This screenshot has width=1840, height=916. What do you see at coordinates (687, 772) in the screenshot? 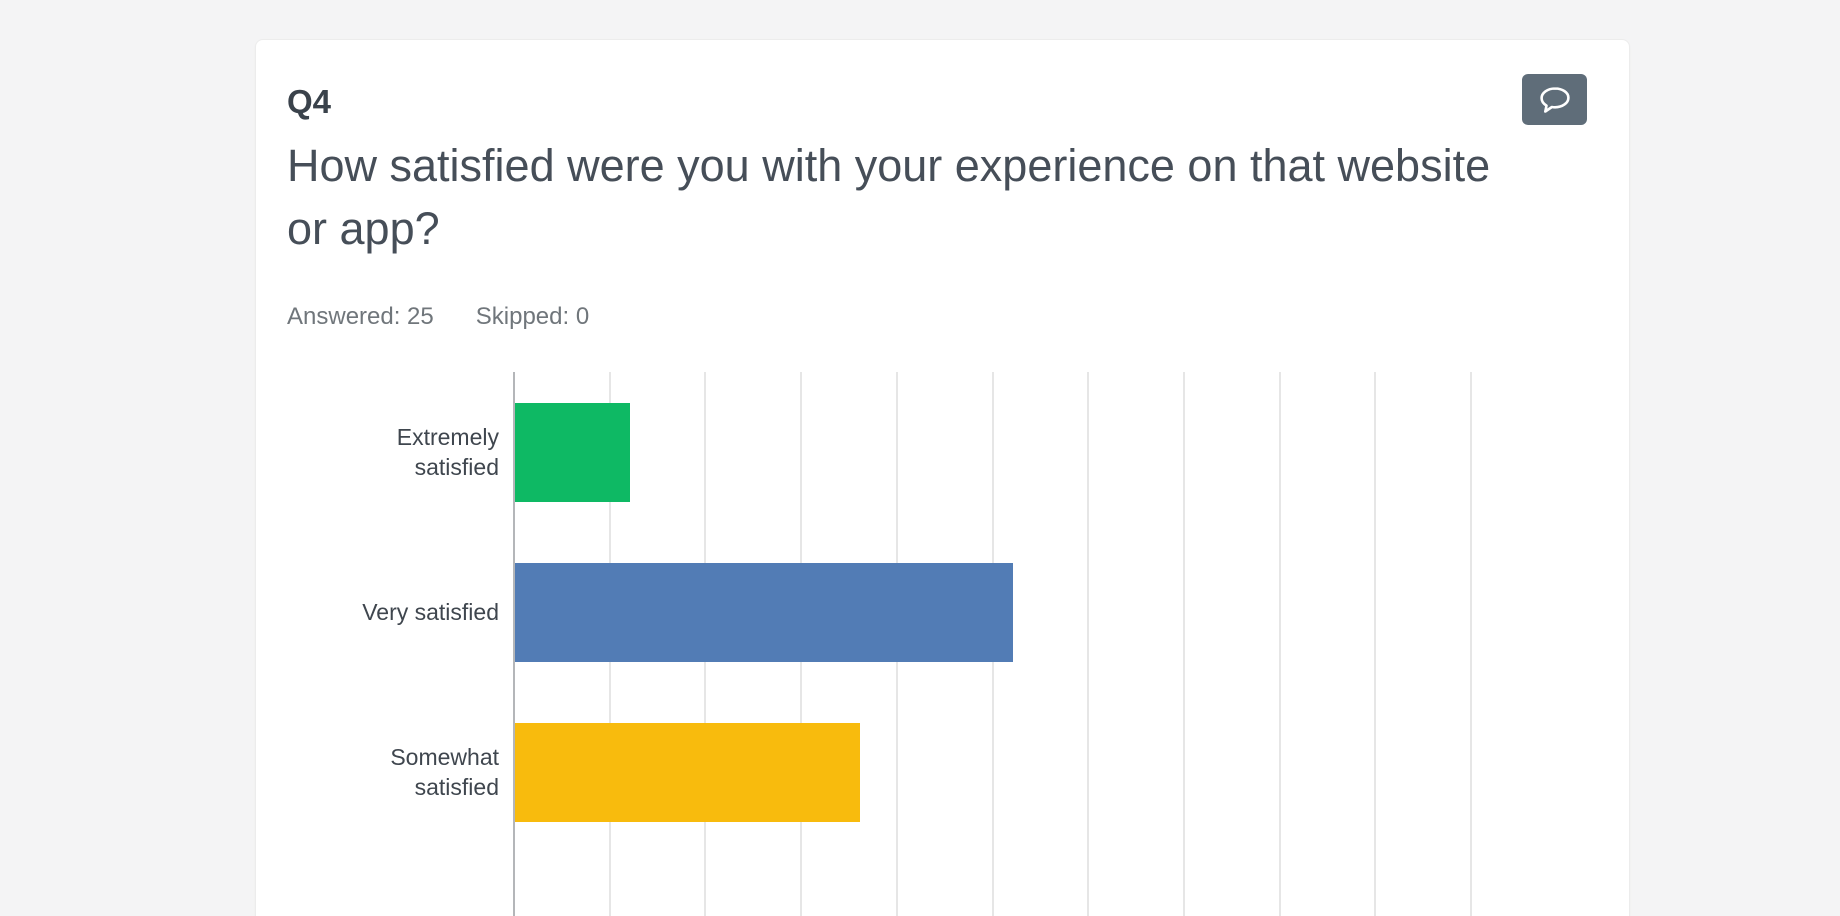
I see `bar-somewhat-satisfied` at bounding box center [687, 772].